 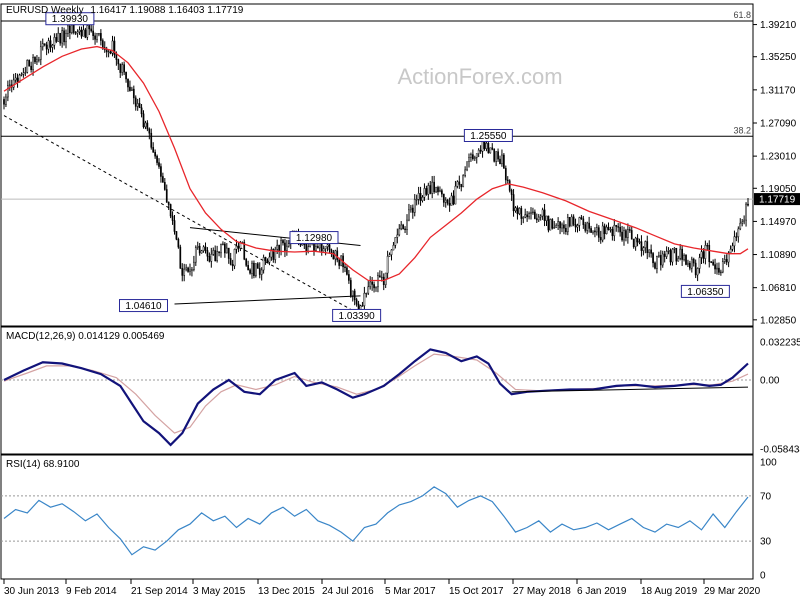 What do you see at coordinates (778, 25) in the screenshot?
I see `price-y-tick-label: 1.39210` at bounding box center [778, 25].